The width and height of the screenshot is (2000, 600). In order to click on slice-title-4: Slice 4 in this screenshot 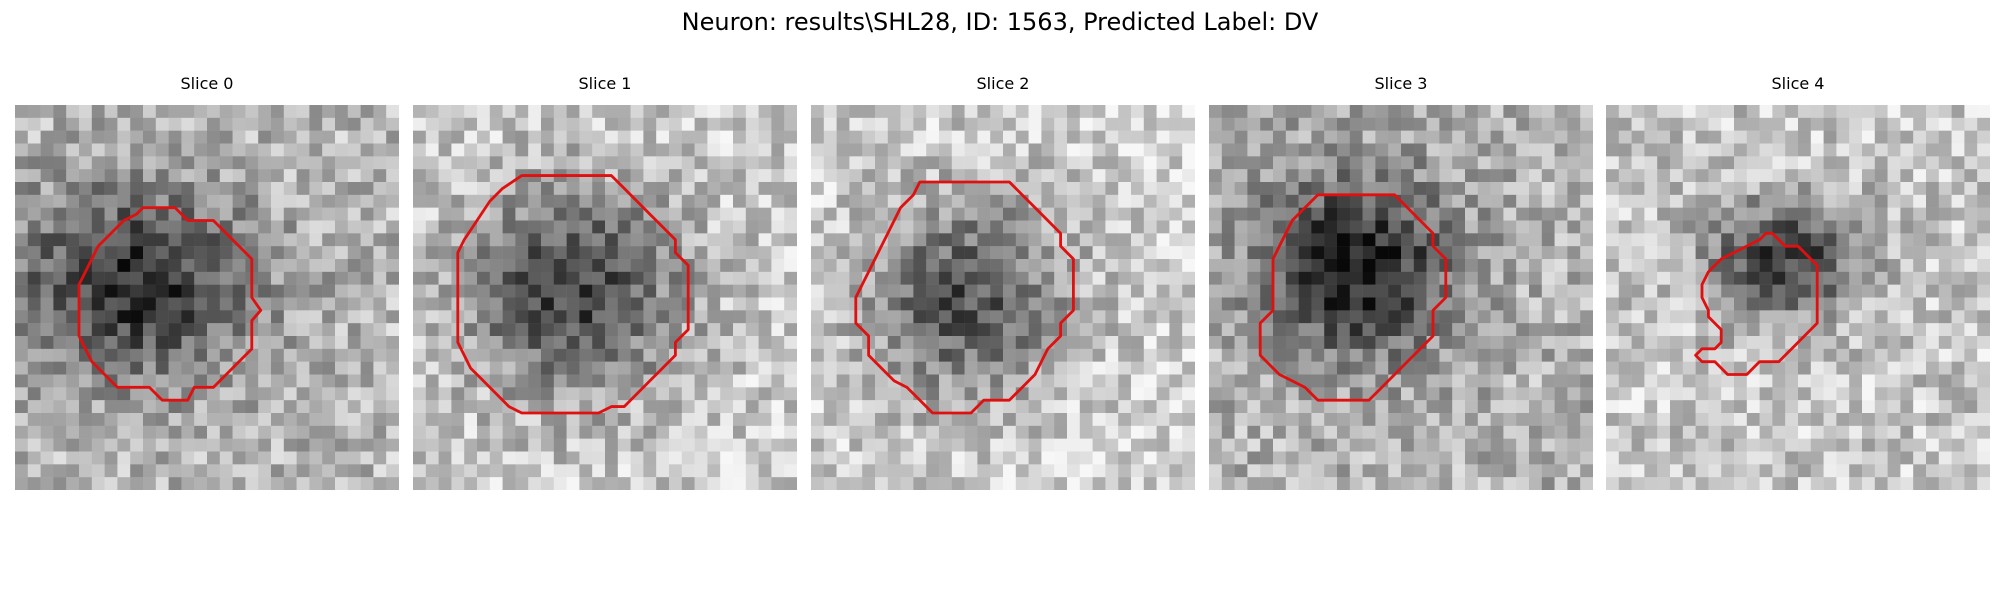, I will do `click(1798, 83)`.